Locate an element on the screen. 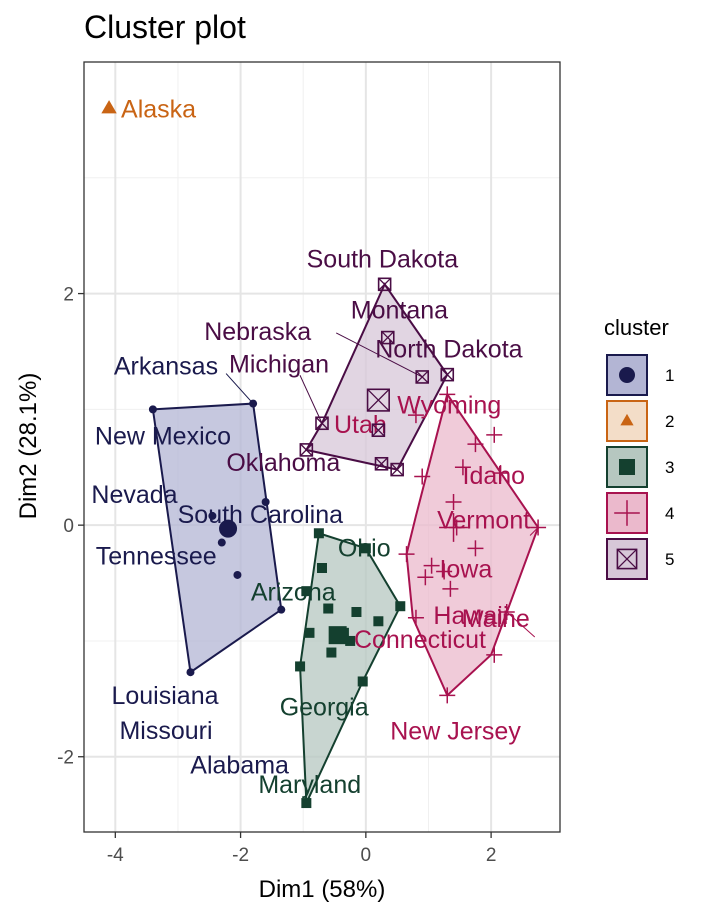 The image size is (720, 921). point-label: Arkansas is located at coordinates (166, 367).